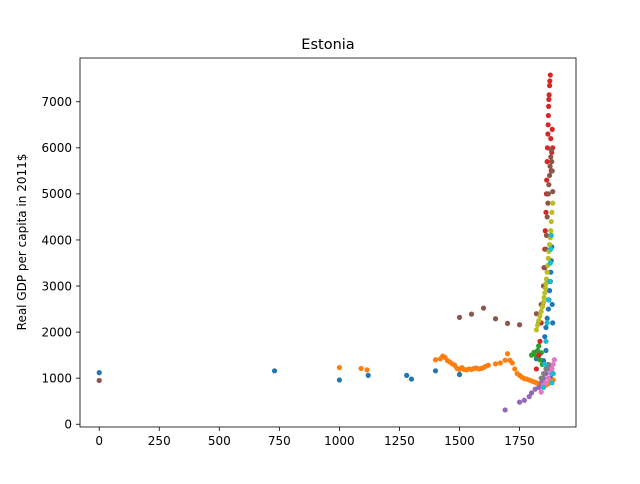 This screenshot has height=484, width=640. What do you see at coordinates (219, 441) in the screenshot?
I see `x-tick-label: 500` at bounding box center [219, 441].